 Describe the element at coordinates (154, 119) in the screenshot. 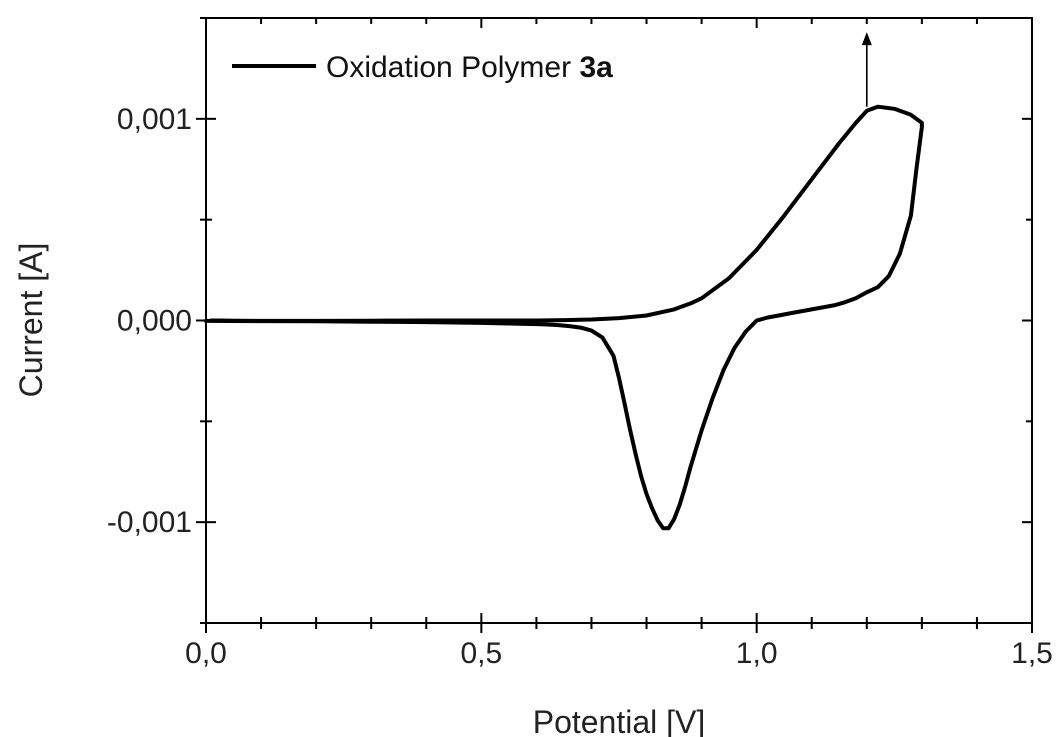

I see `y-tick-label: 0,001` at that location.